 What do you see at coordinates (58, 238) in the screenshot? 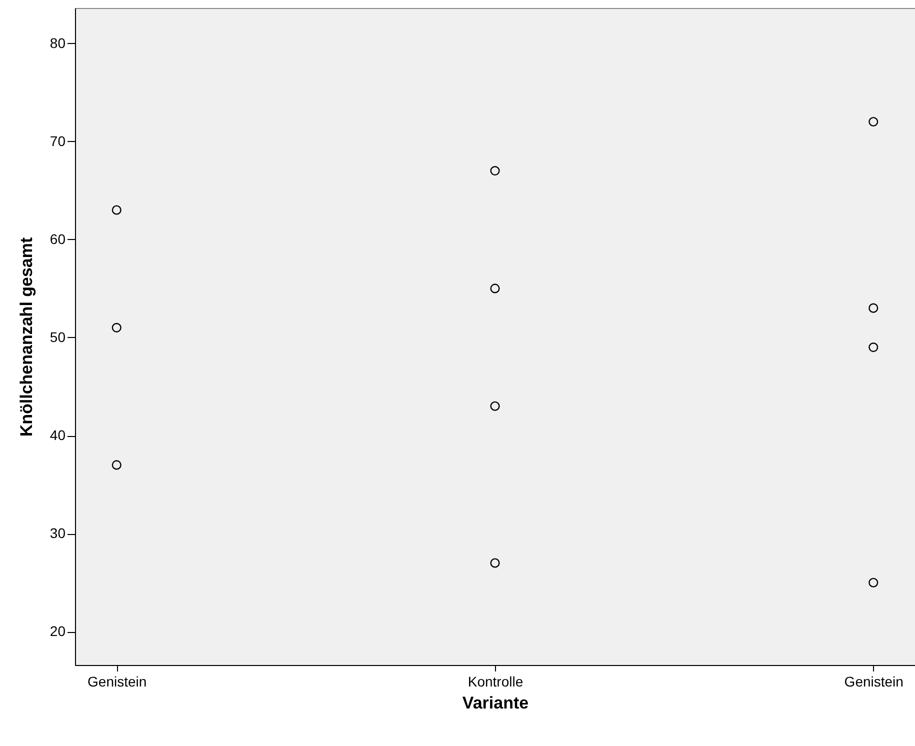
I see `y-tick-label: 60` at bounding box center [58, 238].